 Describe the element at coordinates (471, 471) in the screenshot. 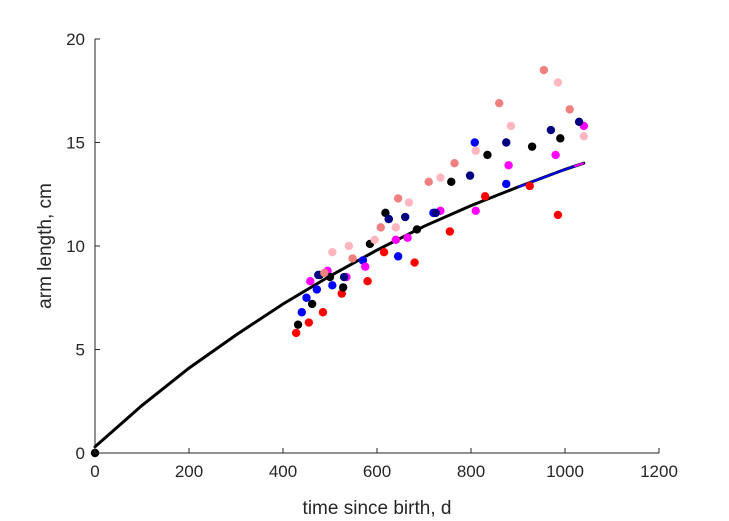

I see `x-tick-label: 800` at that location.